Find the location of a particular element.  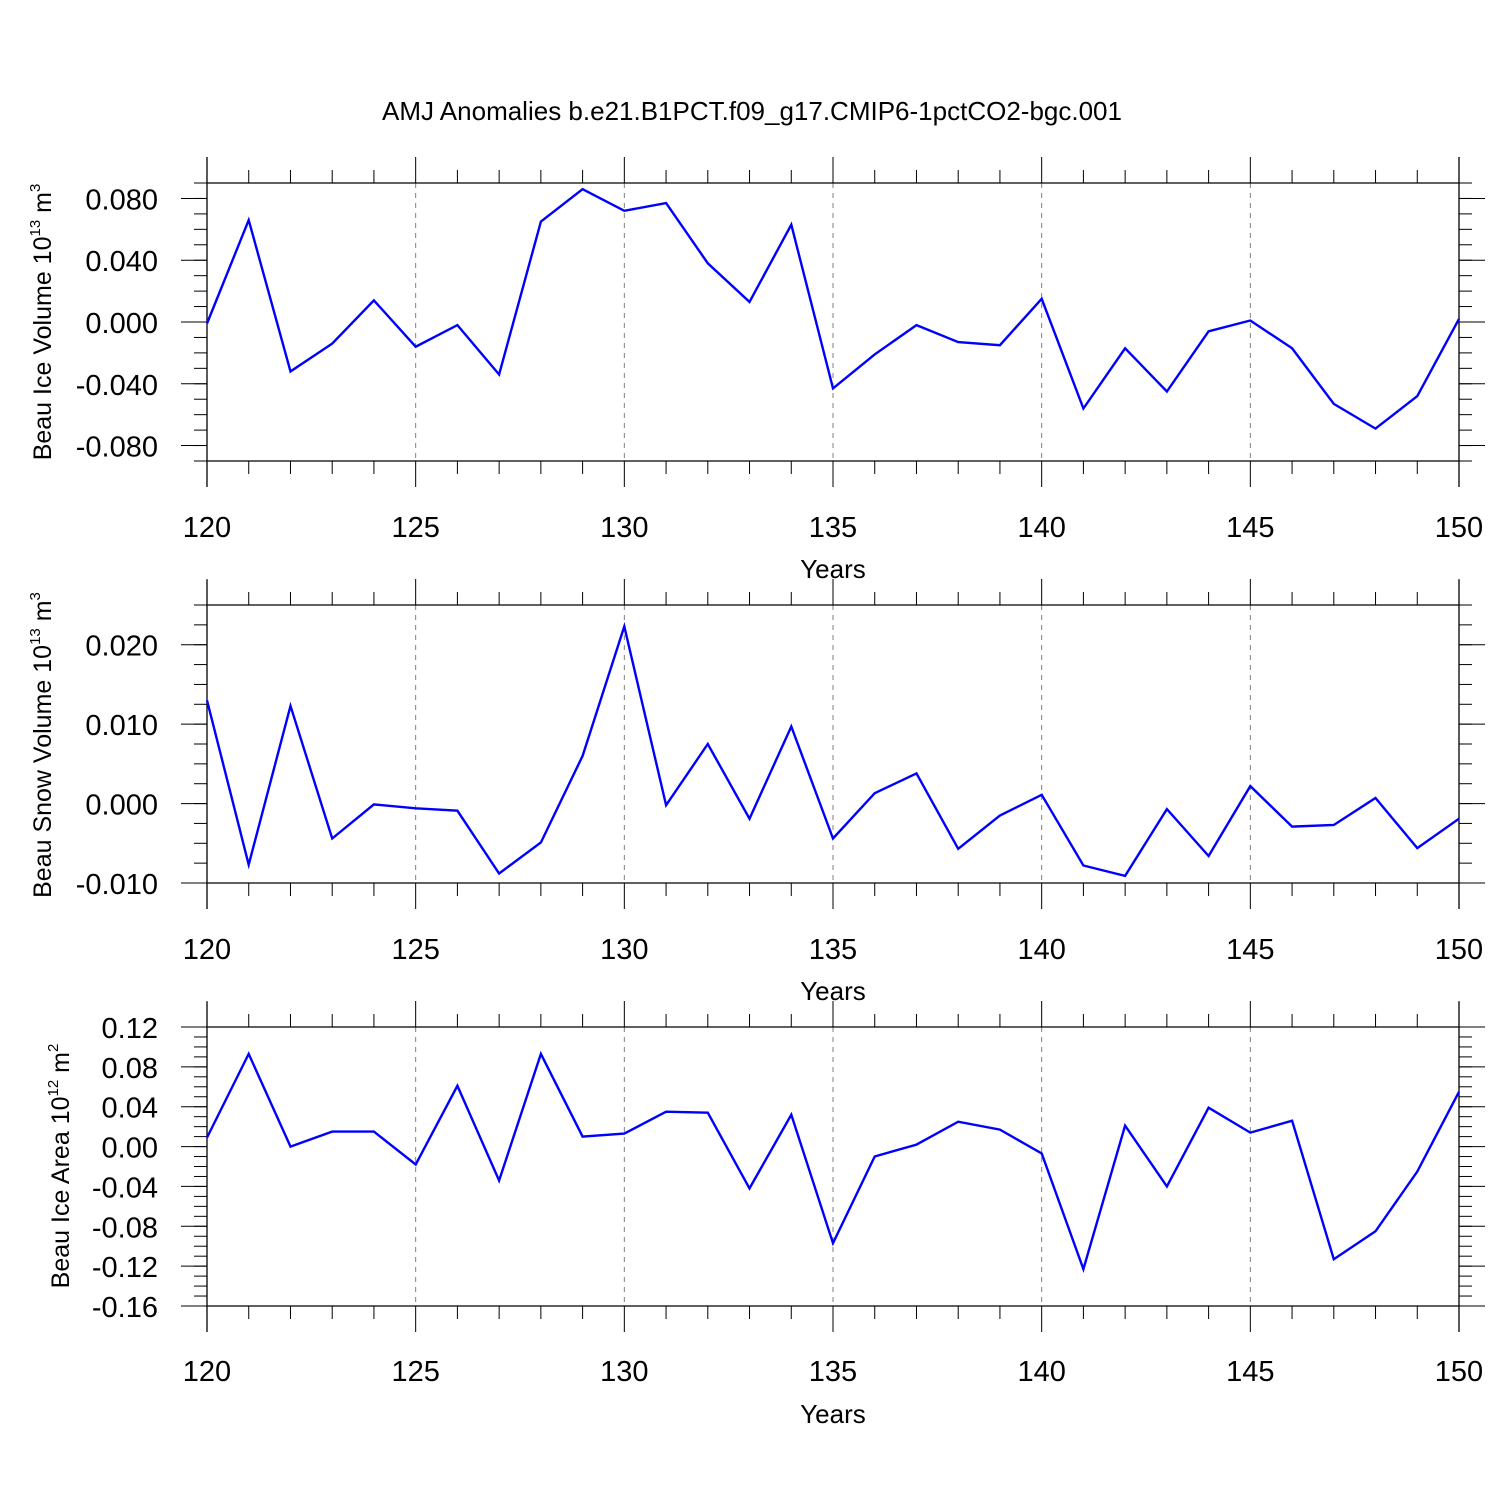

y-tick-label: 0.00 is located at coordinates (130, 1149).